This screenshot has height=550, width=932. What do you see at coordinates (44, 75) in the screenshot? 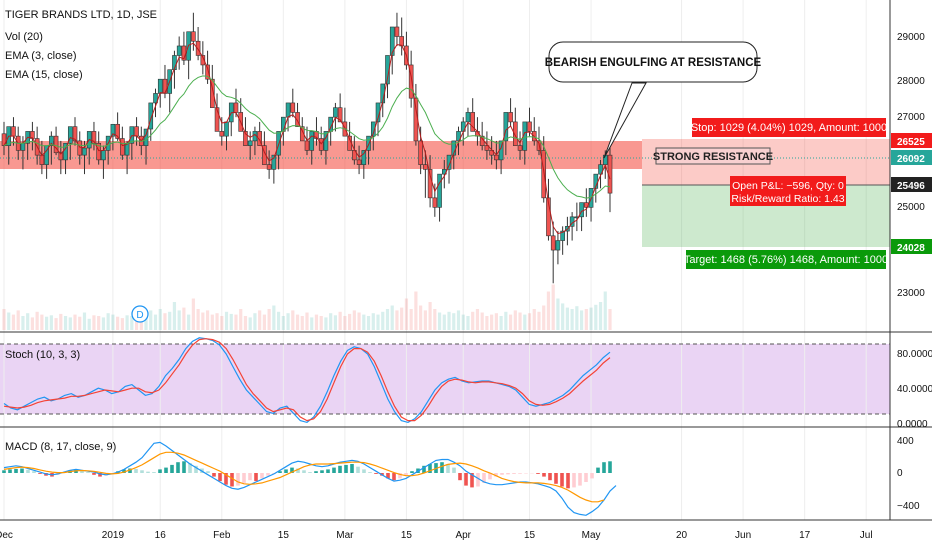
I see `indicator-ema-slow: EMA (15, close)` at bounding box center [44, 75].